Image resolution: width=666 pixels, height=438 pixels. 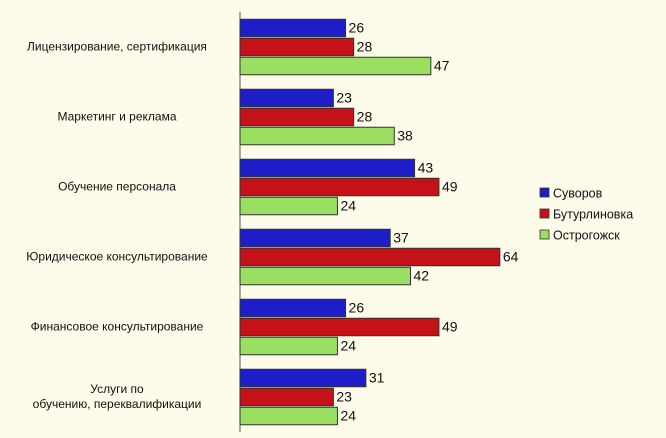 What do you see at coordinates (405, 136) in the screenshot?
I see `value-label: 38` at bounding box center [405, 136].